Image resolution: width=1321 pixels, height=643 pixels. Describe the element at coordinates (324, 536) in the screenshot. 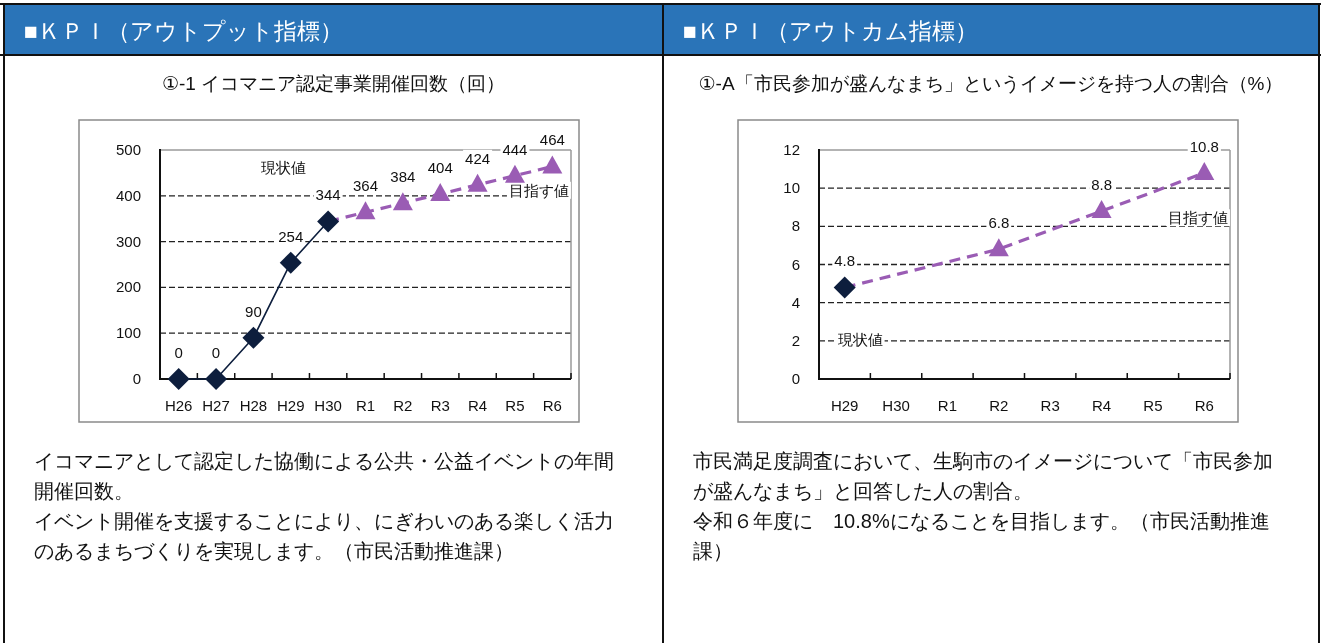

I see `text: イベント開催を支援することにより、にぎわいのある楽しく活力のあるまちづくりを実現します。（市民活動推進課）` at that location.